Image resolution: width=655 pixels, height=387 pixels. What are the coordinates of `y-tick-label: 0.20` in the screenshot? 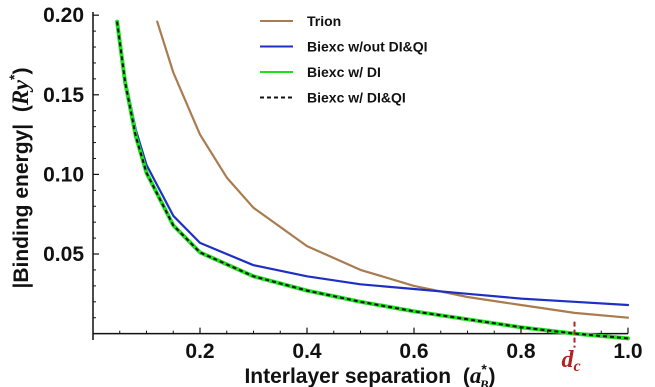 It's located at (63, 15).